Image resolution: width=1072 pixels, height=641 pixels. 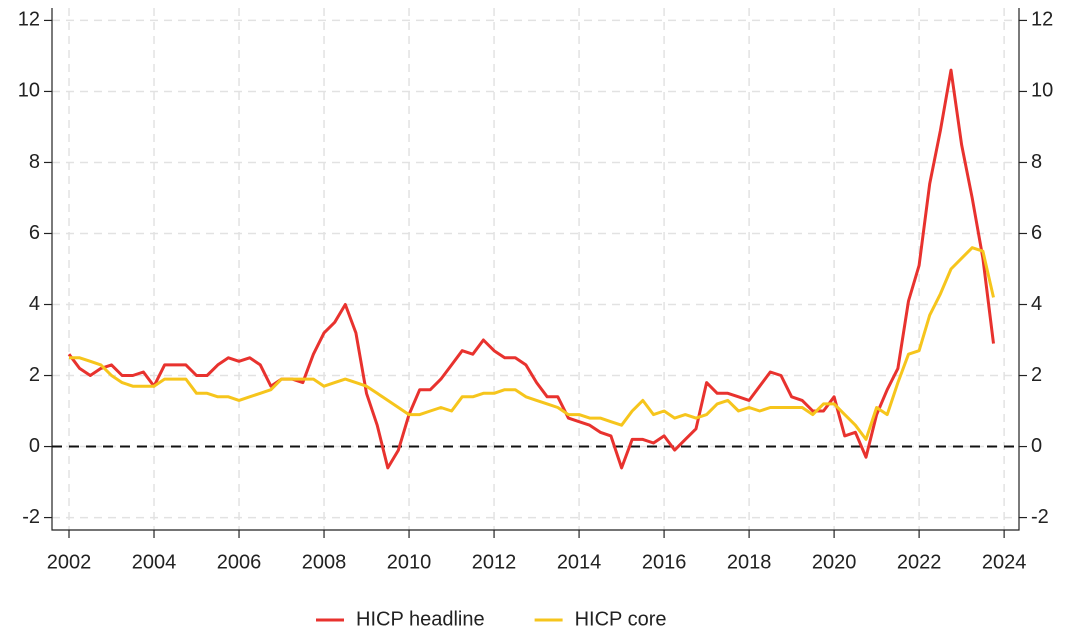 What do you see at coordinates (34, 446) in the screenshot?
I see `y-tick-label: 0` at bounding box center [34, 446].